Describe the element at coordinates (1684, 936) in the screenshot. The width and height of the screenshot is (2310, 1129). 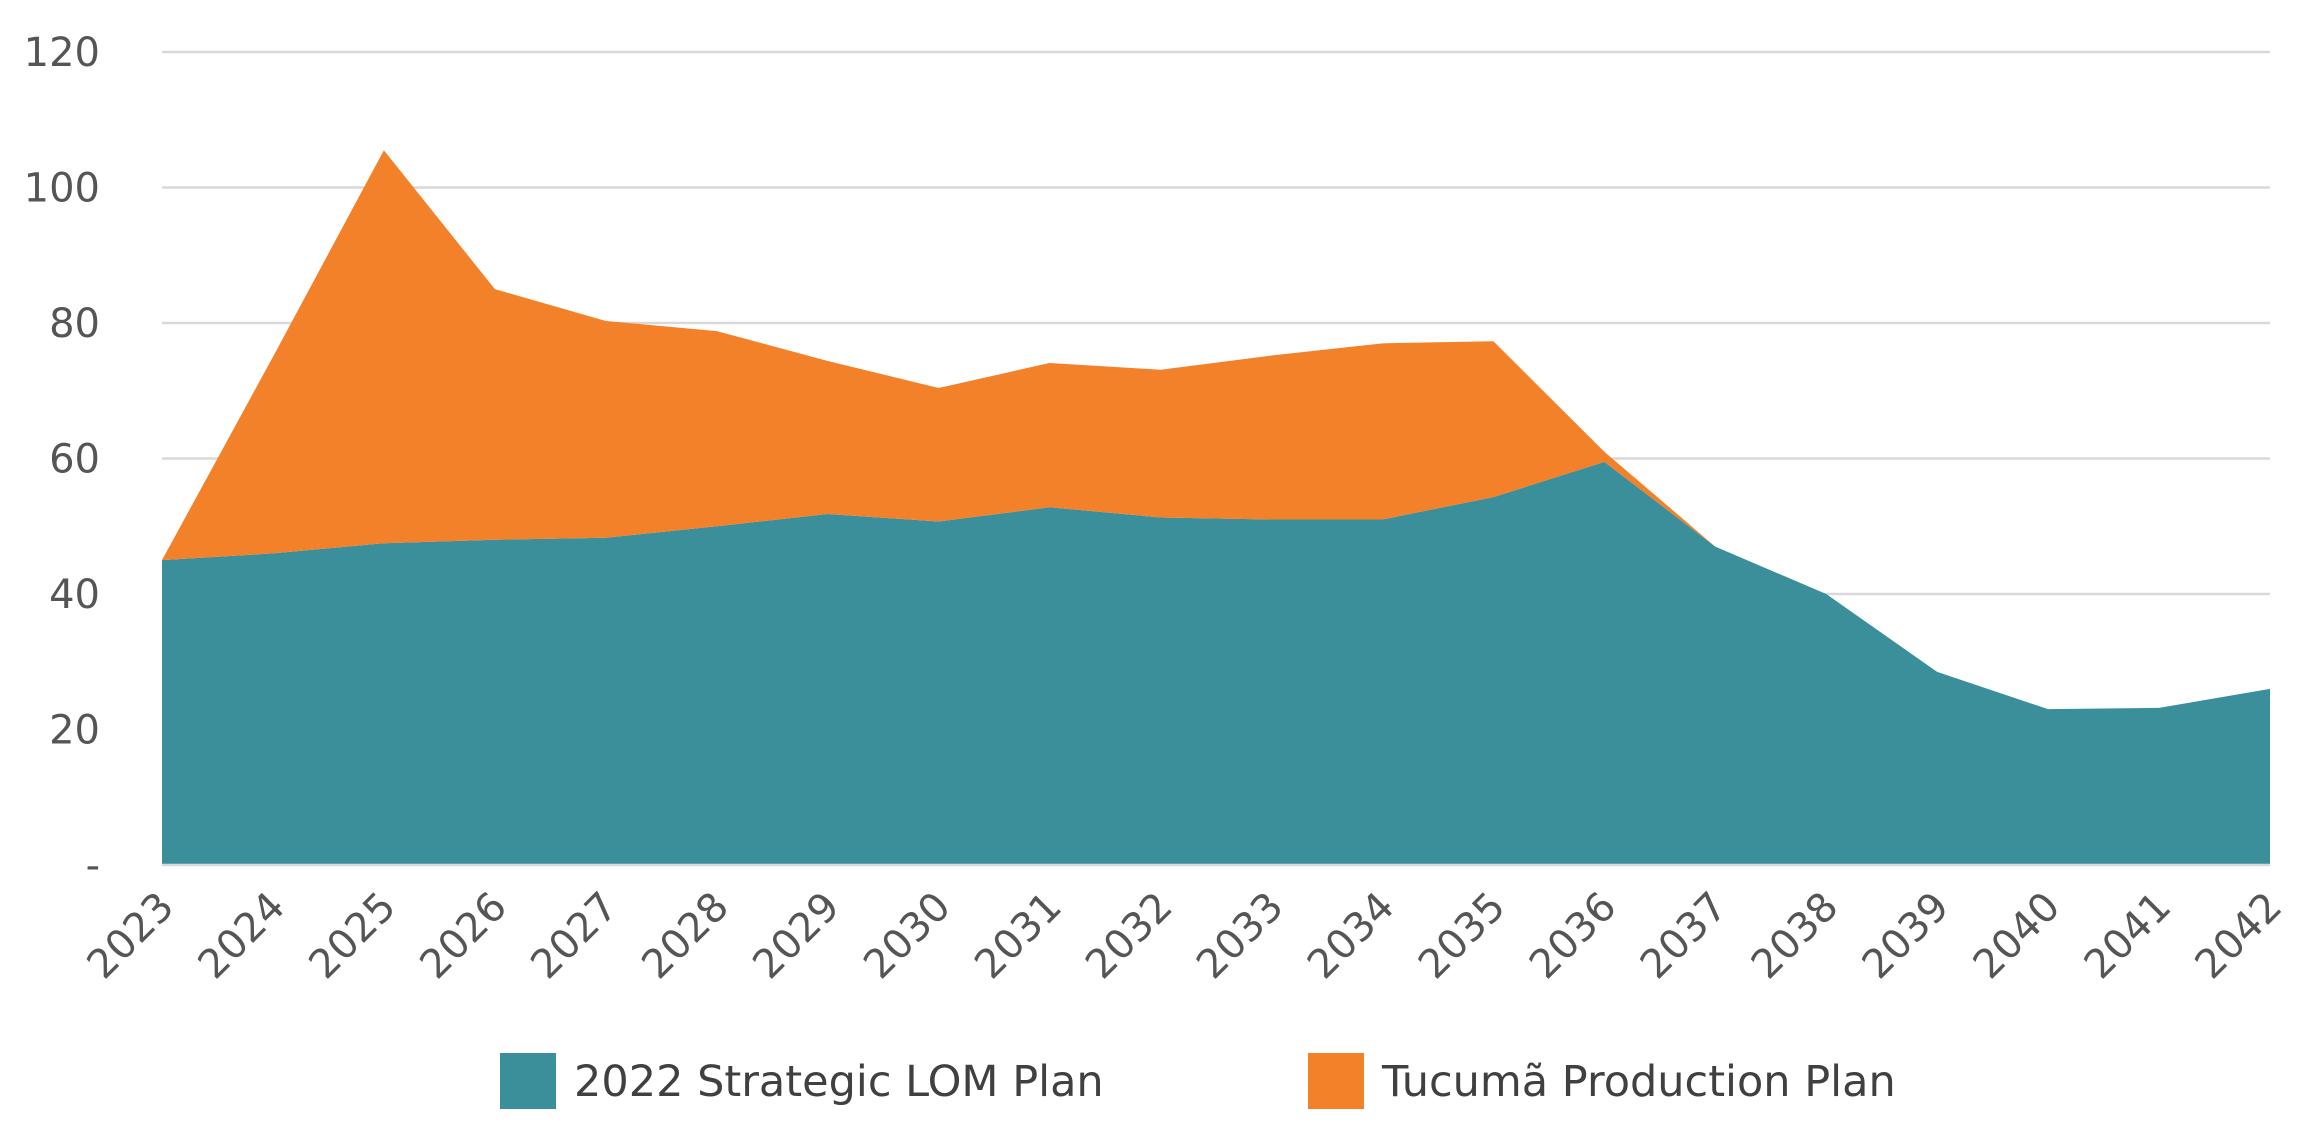
I see `x-tick-label: 2037` at that location.